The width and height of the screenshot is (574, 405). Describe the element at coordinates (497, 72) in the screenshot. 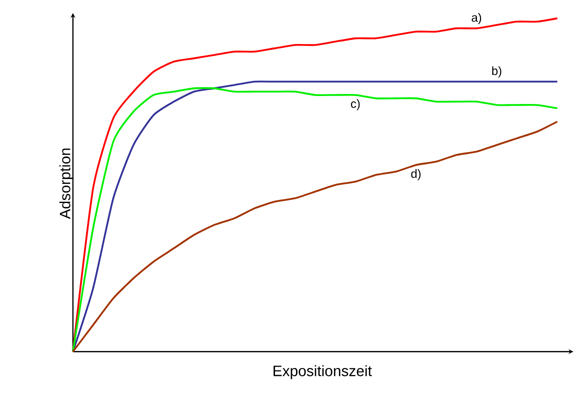

I see `series-label: b)` at that location.